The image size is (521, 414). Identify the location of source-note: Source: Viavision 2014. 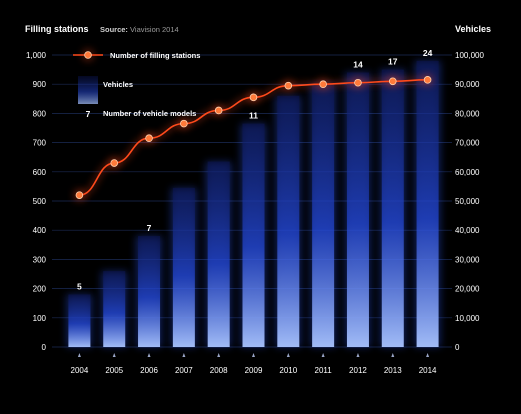
(139, 29).